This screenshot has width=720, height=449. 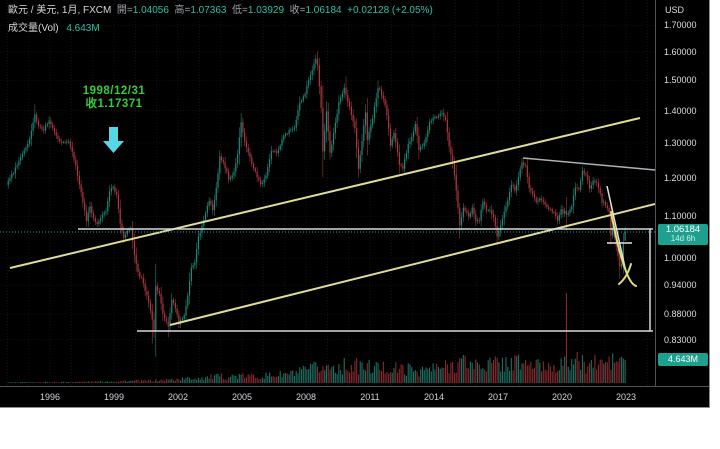 I want to click on volume-legend: 成交量(Vol) 4.643M, so click(x=54, y=26).